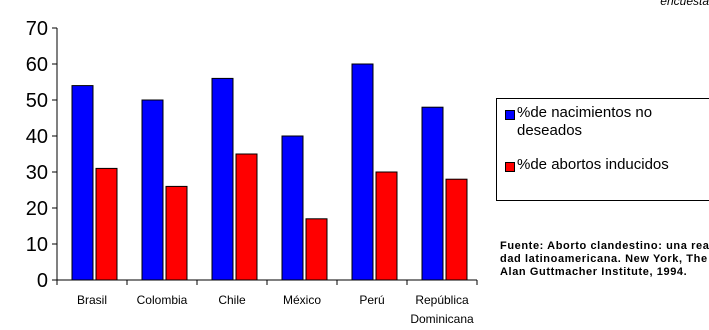  Describe the element at coordinates (585, 112) in the screenshot. I see `legend-label-unwanted-births-line1: %de nacimientos no` at that location.